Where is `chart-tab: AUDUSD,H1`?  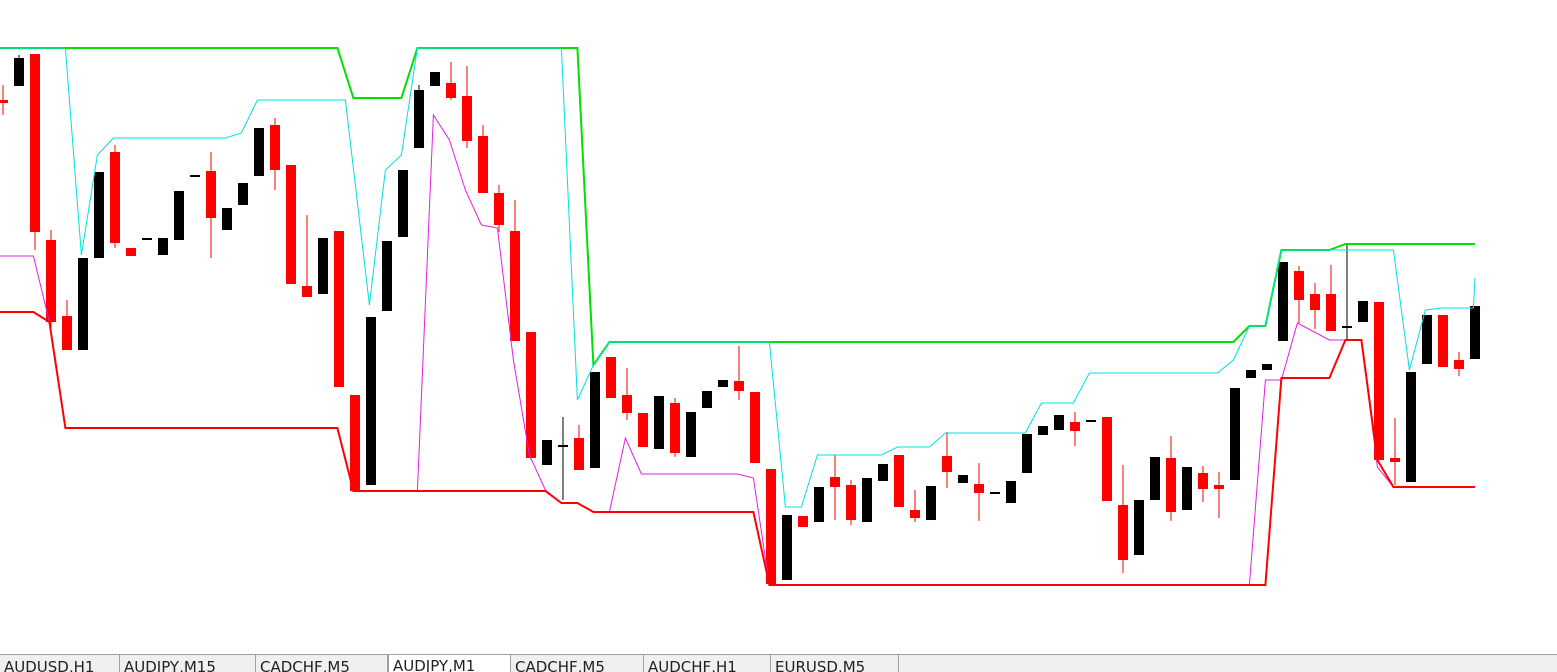
chart-tab: AUDUSD,H1 is located at coordinates (60, 663).